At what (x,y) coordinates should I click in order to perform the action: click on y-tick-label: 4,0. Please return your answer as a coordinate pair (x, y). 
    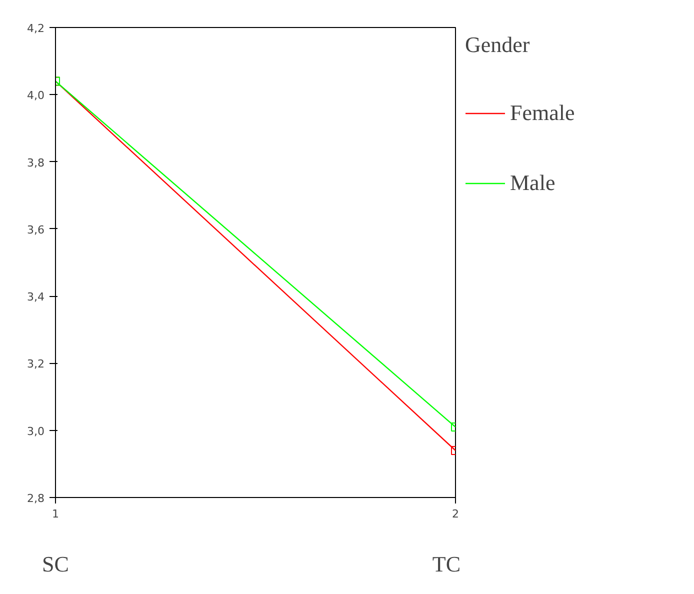
    Looking at the image, I should click on (36, 95).